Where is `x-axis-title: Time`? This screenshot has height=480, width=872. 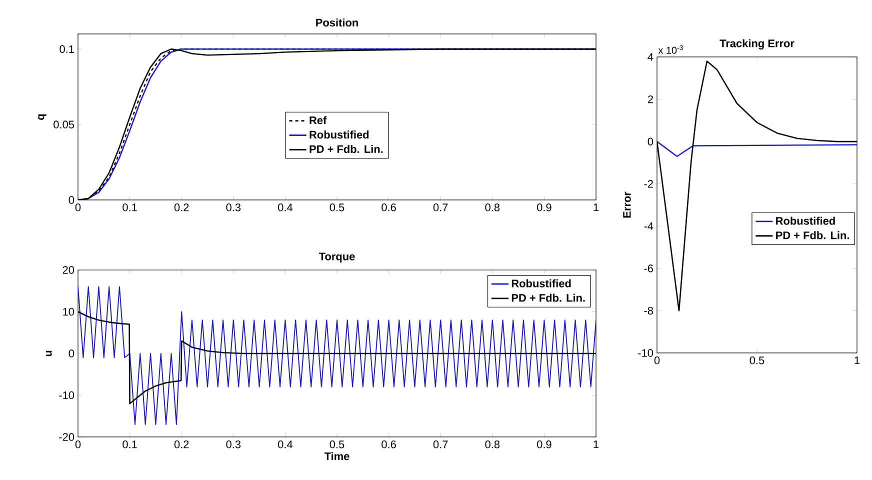 x-axis-title: Time is located at coordinates (337, 456).